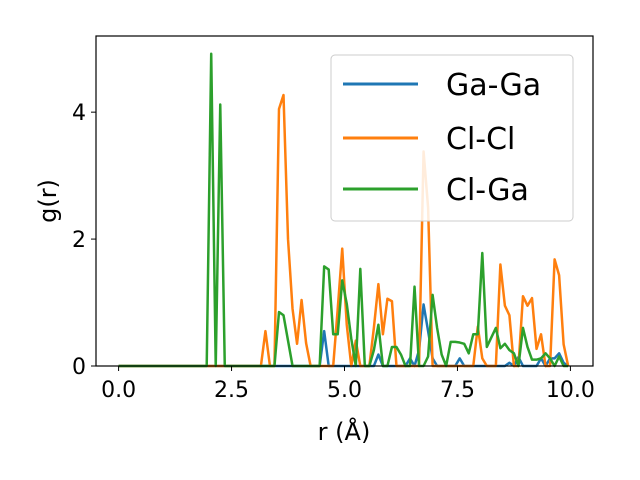 This screenshot has width=640, height=480. What do you see at coordinates (487, 190) in the screenshot?
I see `legend-label-cl-ga: Cl-Ga` at bounding box center [487, 190].